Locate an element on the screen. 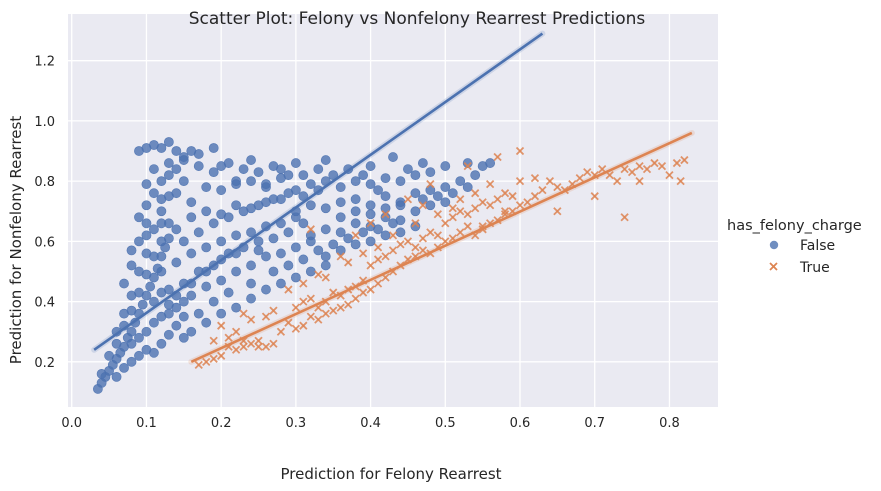  y-tick-label: 0.6 is located at coordinates (44, 242).